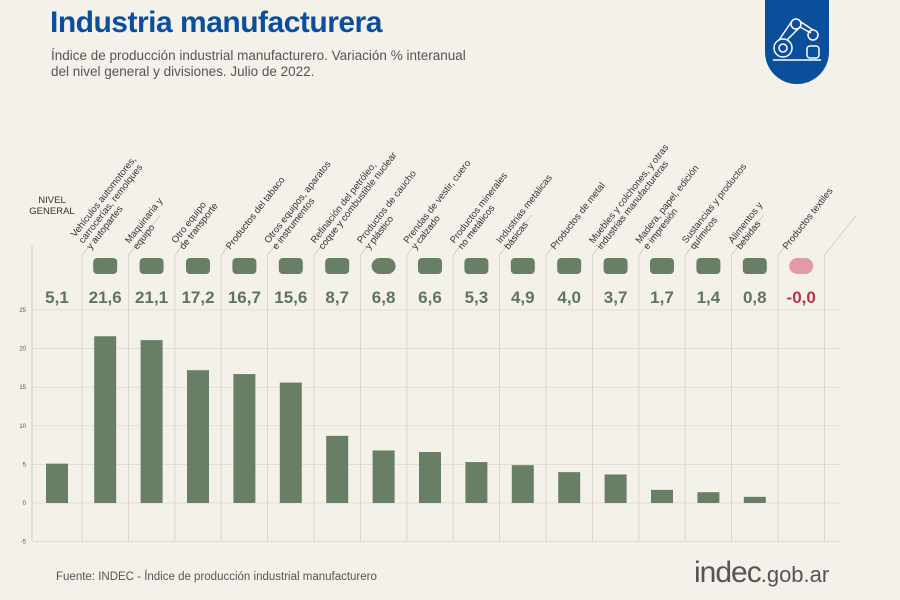  What do you see at coordinates (25, 504) in the screenshot?
I see `y-tick-label: 0` at bounding box center [25, 504].